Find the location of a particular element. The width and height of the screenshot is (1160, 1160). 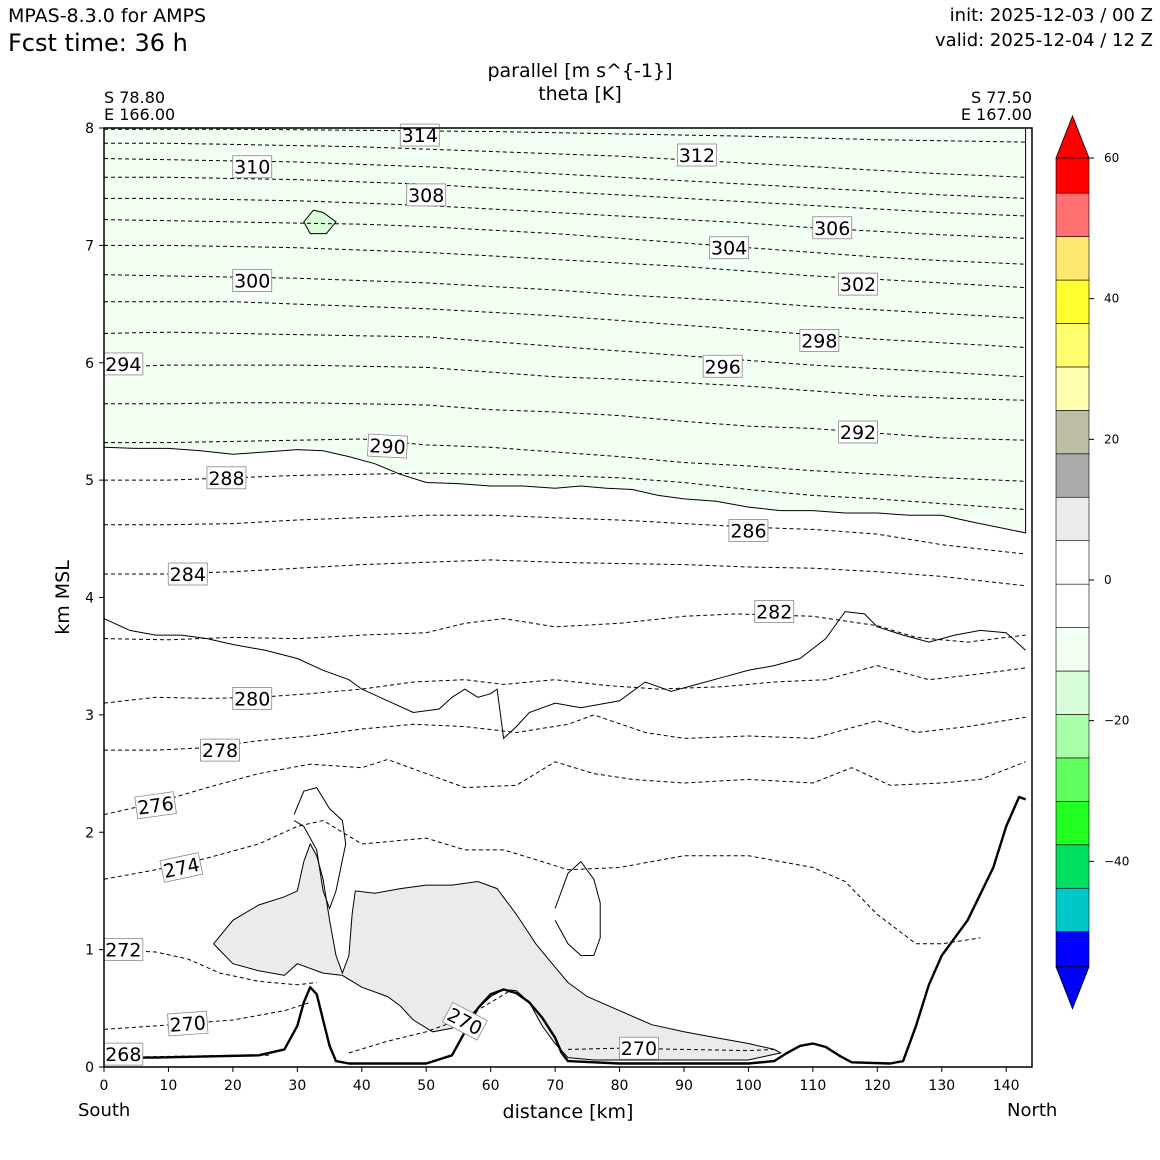

theta-label-text: 280 is located at coordinates (252, 699).